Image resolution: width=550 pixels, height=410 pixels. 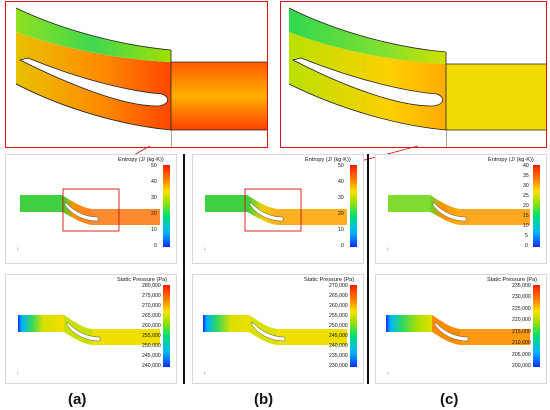 What do you see at coordinates (328, 160) in the screenshot?
I see `entropy-colorbar-title-b: Entropy (J/ (kg·K))` at bounding box center [328, 160].